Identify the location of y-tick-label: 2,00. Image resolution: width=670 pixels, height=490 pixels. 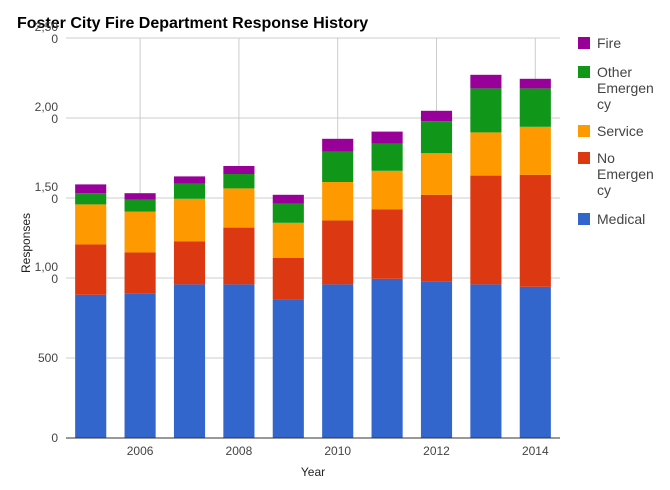
(47, 107).